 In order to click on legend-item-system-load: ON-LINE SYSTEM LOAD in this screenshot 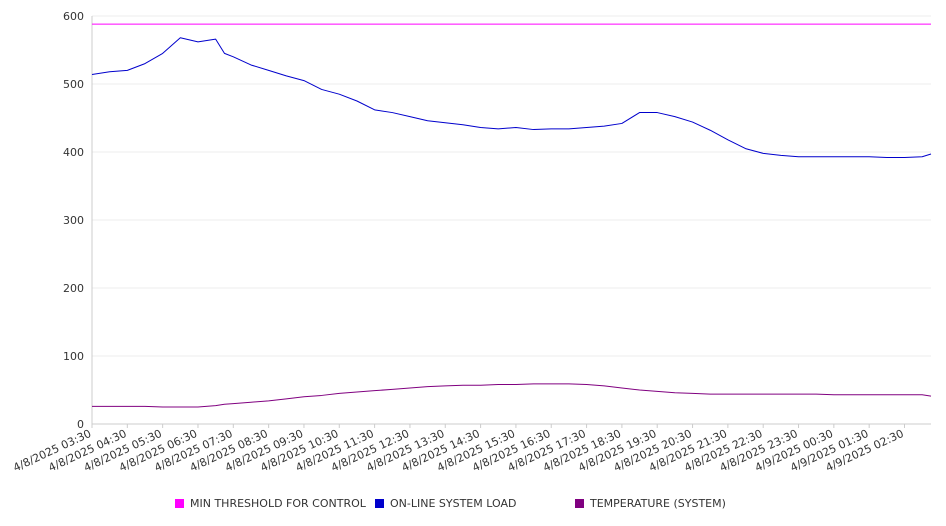, I will do `click(445, 503)`.